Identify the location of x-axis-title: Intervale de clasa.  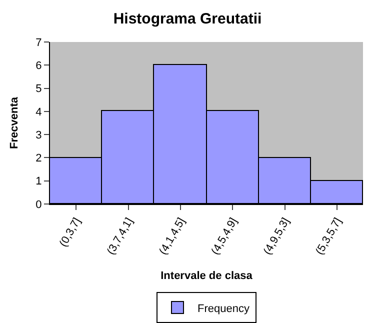
(207, 276).